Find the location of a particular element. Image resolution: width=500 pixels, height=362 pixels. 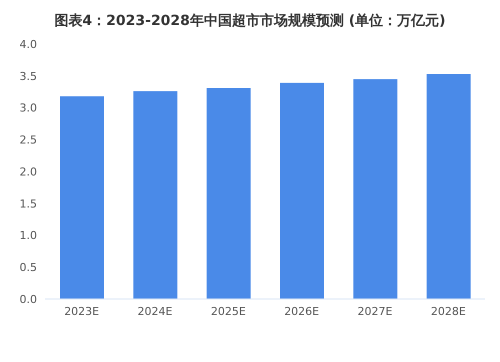

y-tick-label: 3.0 is located at coordinates (28, 108).